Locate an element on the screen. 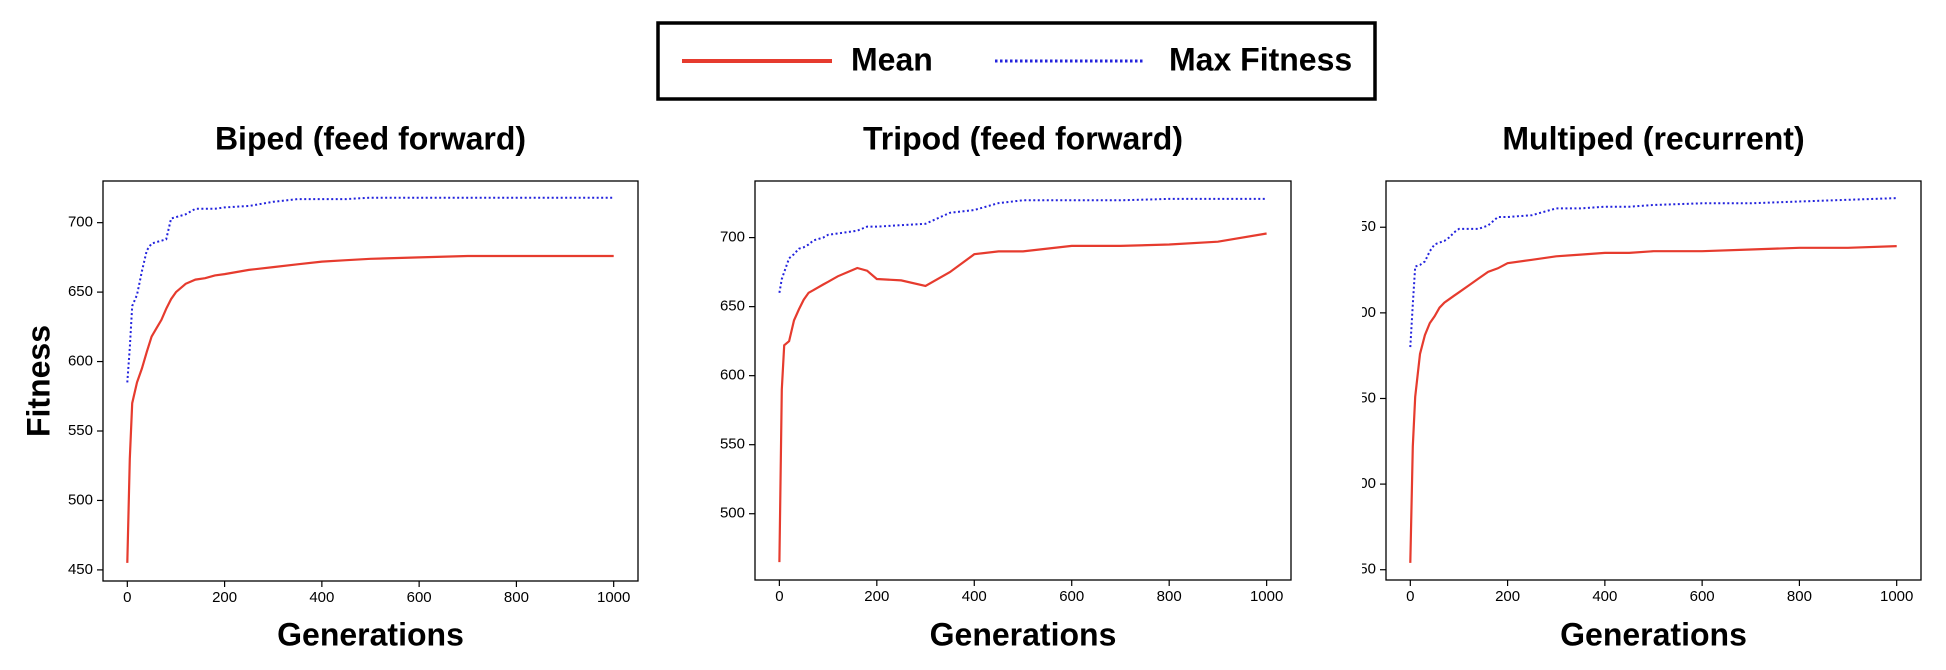 This screenshot has height=670, width=1946. legend-label: Mean is located at coordinates (892, 59).